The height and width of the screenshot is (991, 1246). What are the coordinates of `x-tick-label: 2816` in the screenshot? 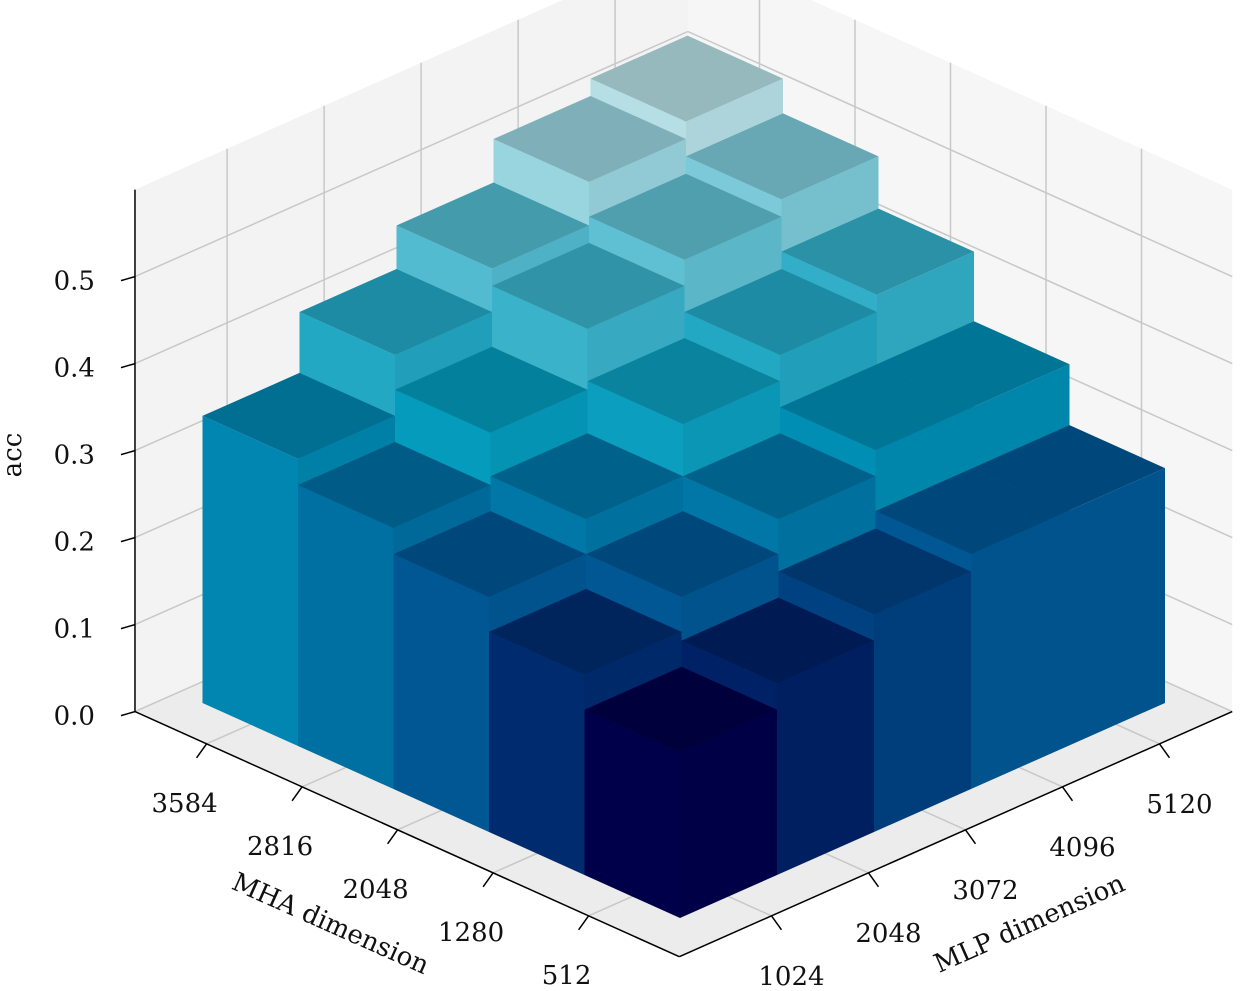 It's located at (280, 847).